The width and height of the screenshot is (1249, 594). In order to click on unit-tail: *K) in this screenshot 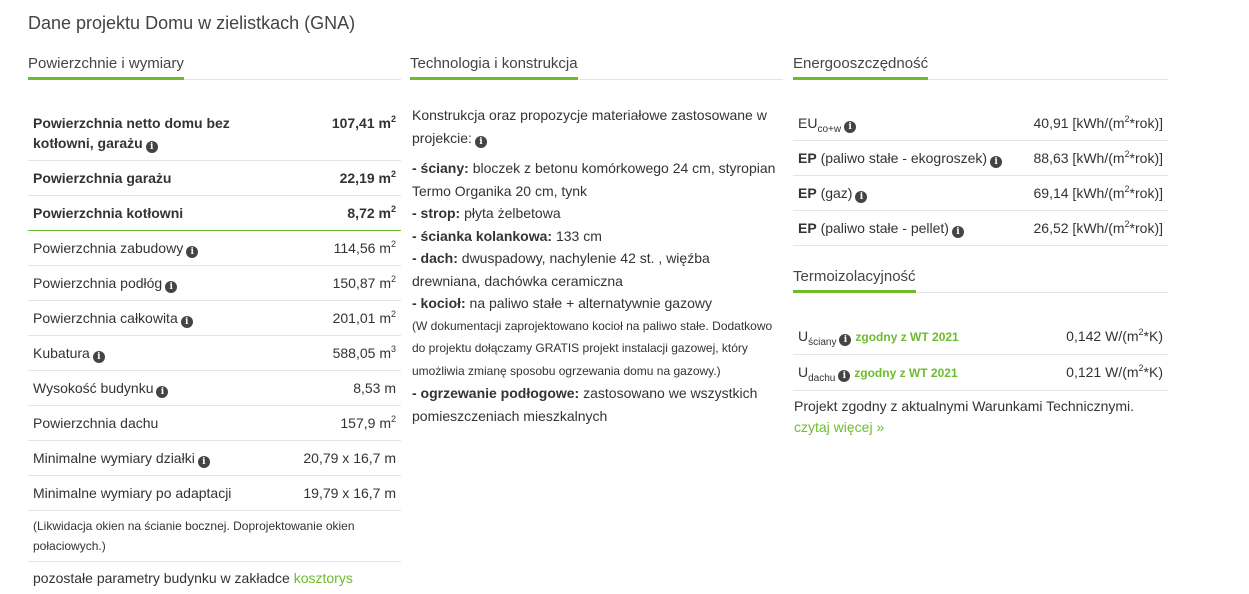, I will do `click(1153, 372)`.